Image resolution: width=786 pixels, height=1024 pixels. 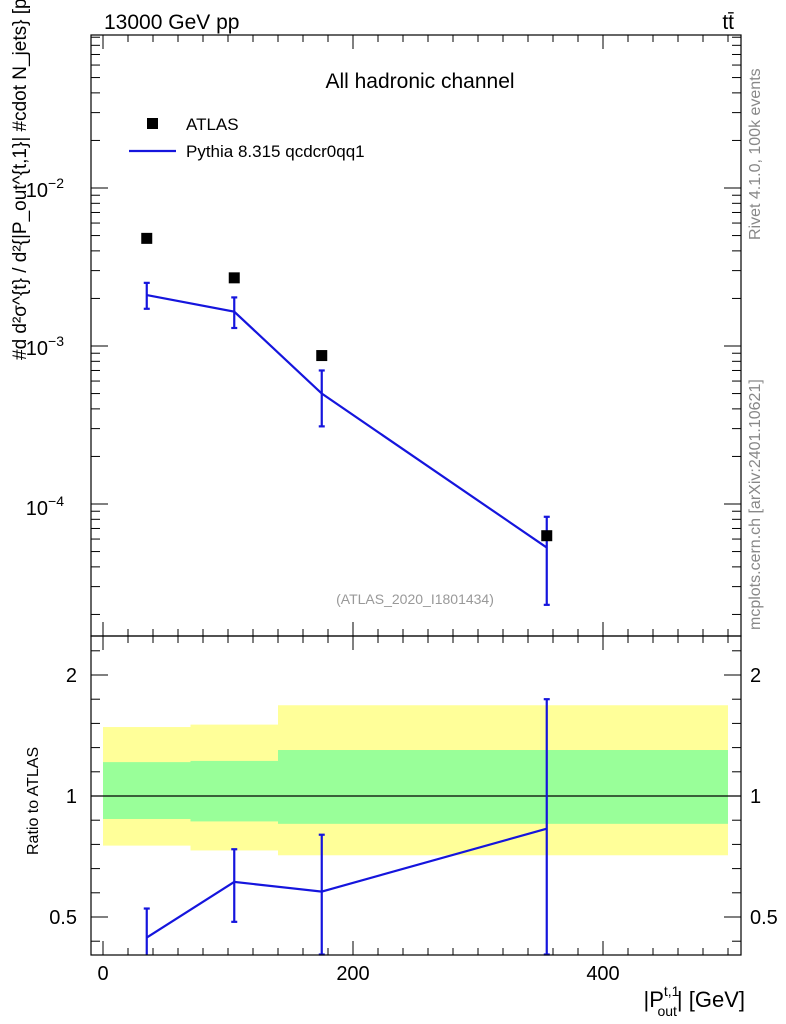 What do you see at coordinates (415, 599) in the screenshot?
I see `analysis-watermark: (ATLAS_2020_I1801434)` at bounding box center [415, 599].